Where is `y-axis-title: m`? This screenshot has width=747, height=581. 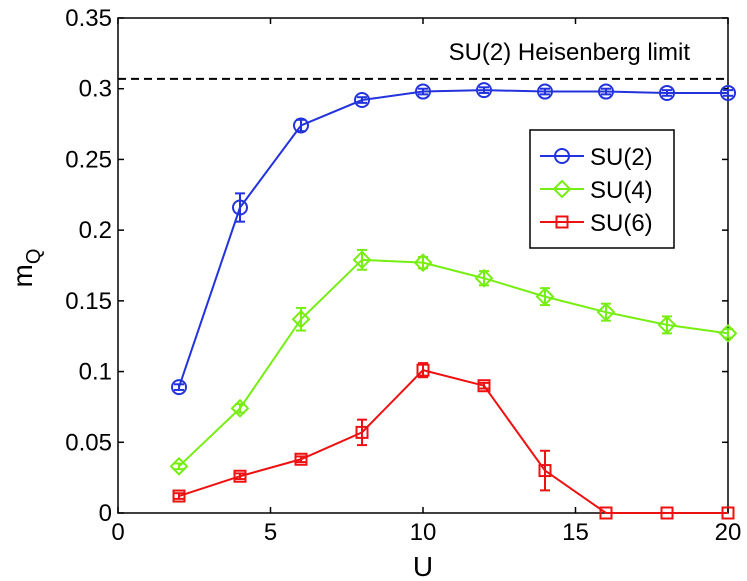 y-axis-title: m is located at coordinates (22, 275).